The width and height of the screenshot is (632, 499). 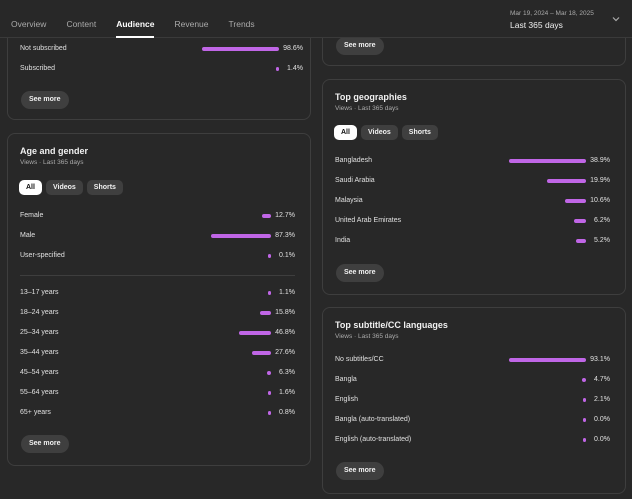 What do you see at coordinates (391, 325) in the screenshot?
I see `card-title: Top subtitle/CC languages` at bounding box center [391, 325].